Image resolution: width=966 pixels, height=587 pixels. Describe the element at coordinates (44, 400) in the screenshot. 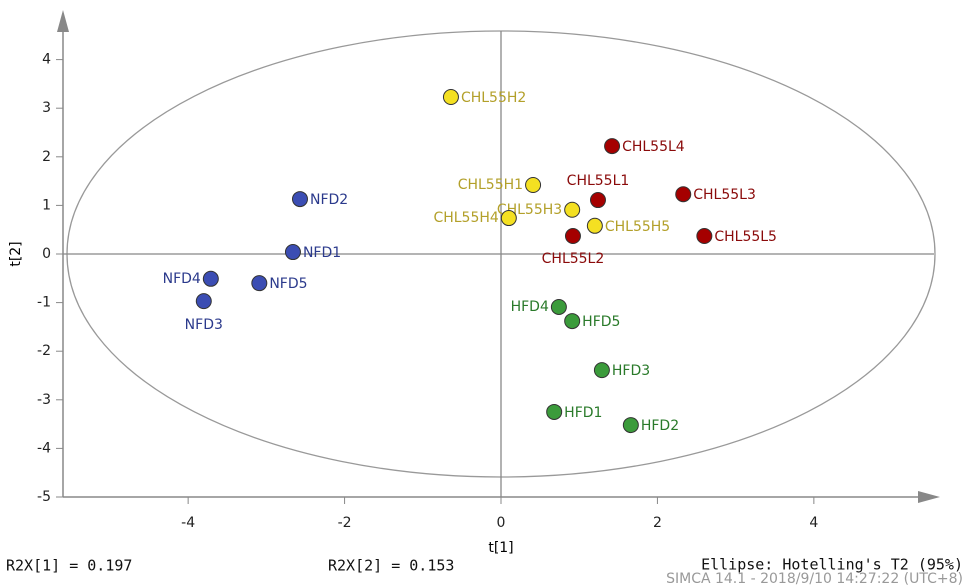

I see `y-tick-label: -3` at that location.